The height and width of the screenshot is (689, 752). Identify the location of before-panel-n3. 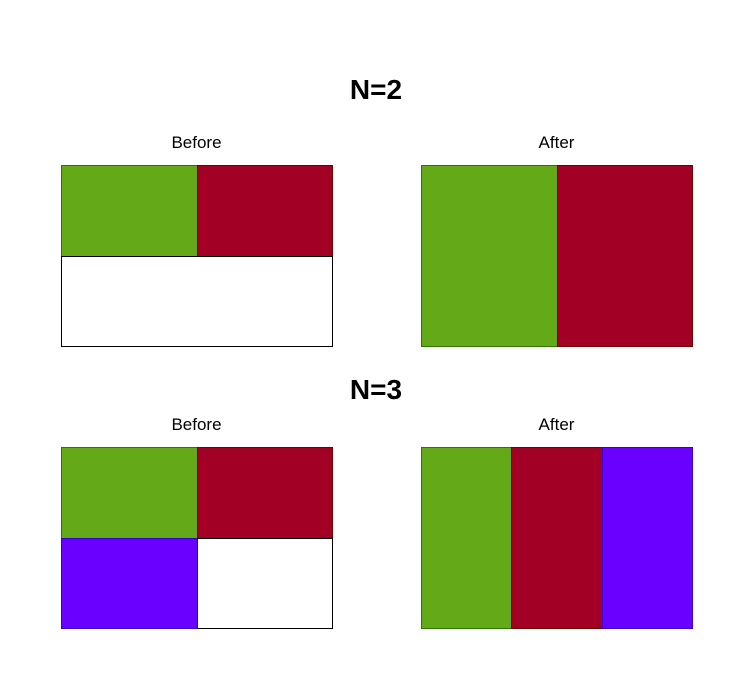
(197, 538).